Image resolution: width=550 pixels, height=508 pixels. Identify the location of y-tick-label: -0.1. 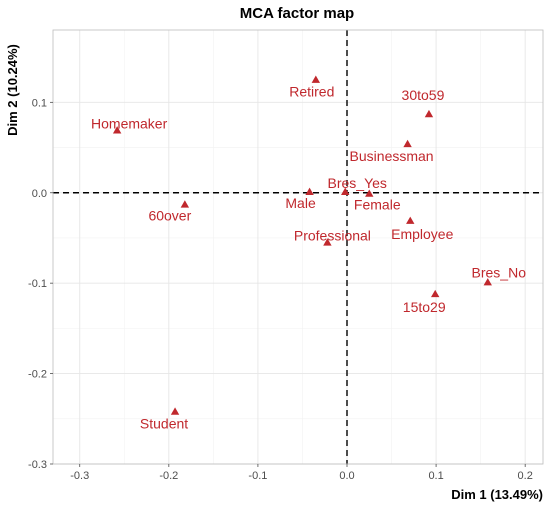
(37, 284).